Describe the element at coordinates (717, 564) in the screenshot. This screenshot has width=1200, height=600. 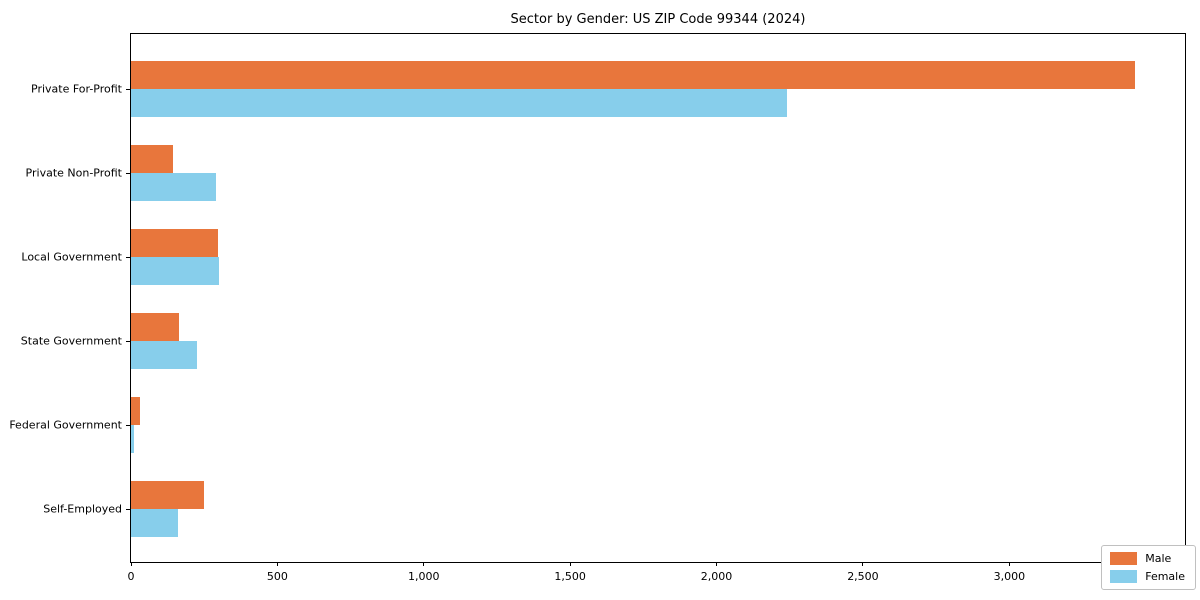
I see `x-tick-2000` at that location.